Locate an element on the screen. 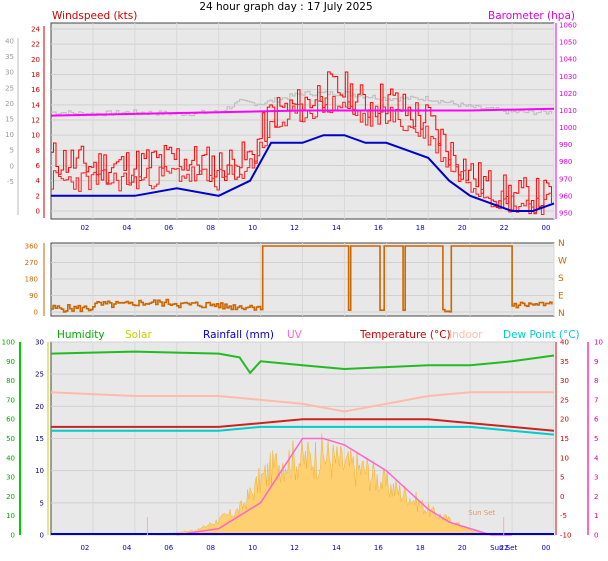 The height and width of the screenshot is (561, 608). temperature-x-tick-label: 06 is located at coordinates (168, 548).